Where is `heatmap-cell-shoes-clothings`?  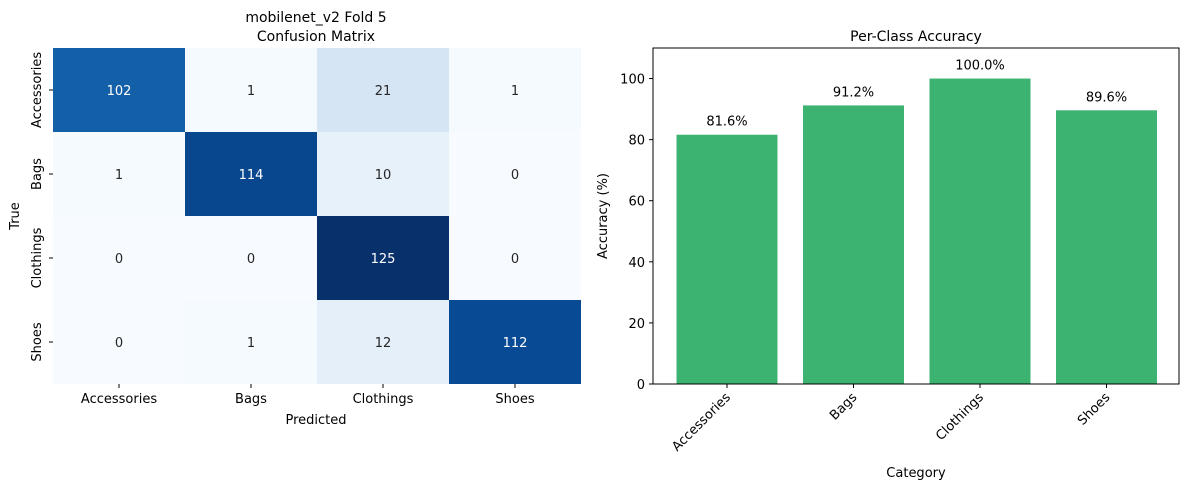
heatmap-cell-shoes-clothings is located at coordinates (383, 342).